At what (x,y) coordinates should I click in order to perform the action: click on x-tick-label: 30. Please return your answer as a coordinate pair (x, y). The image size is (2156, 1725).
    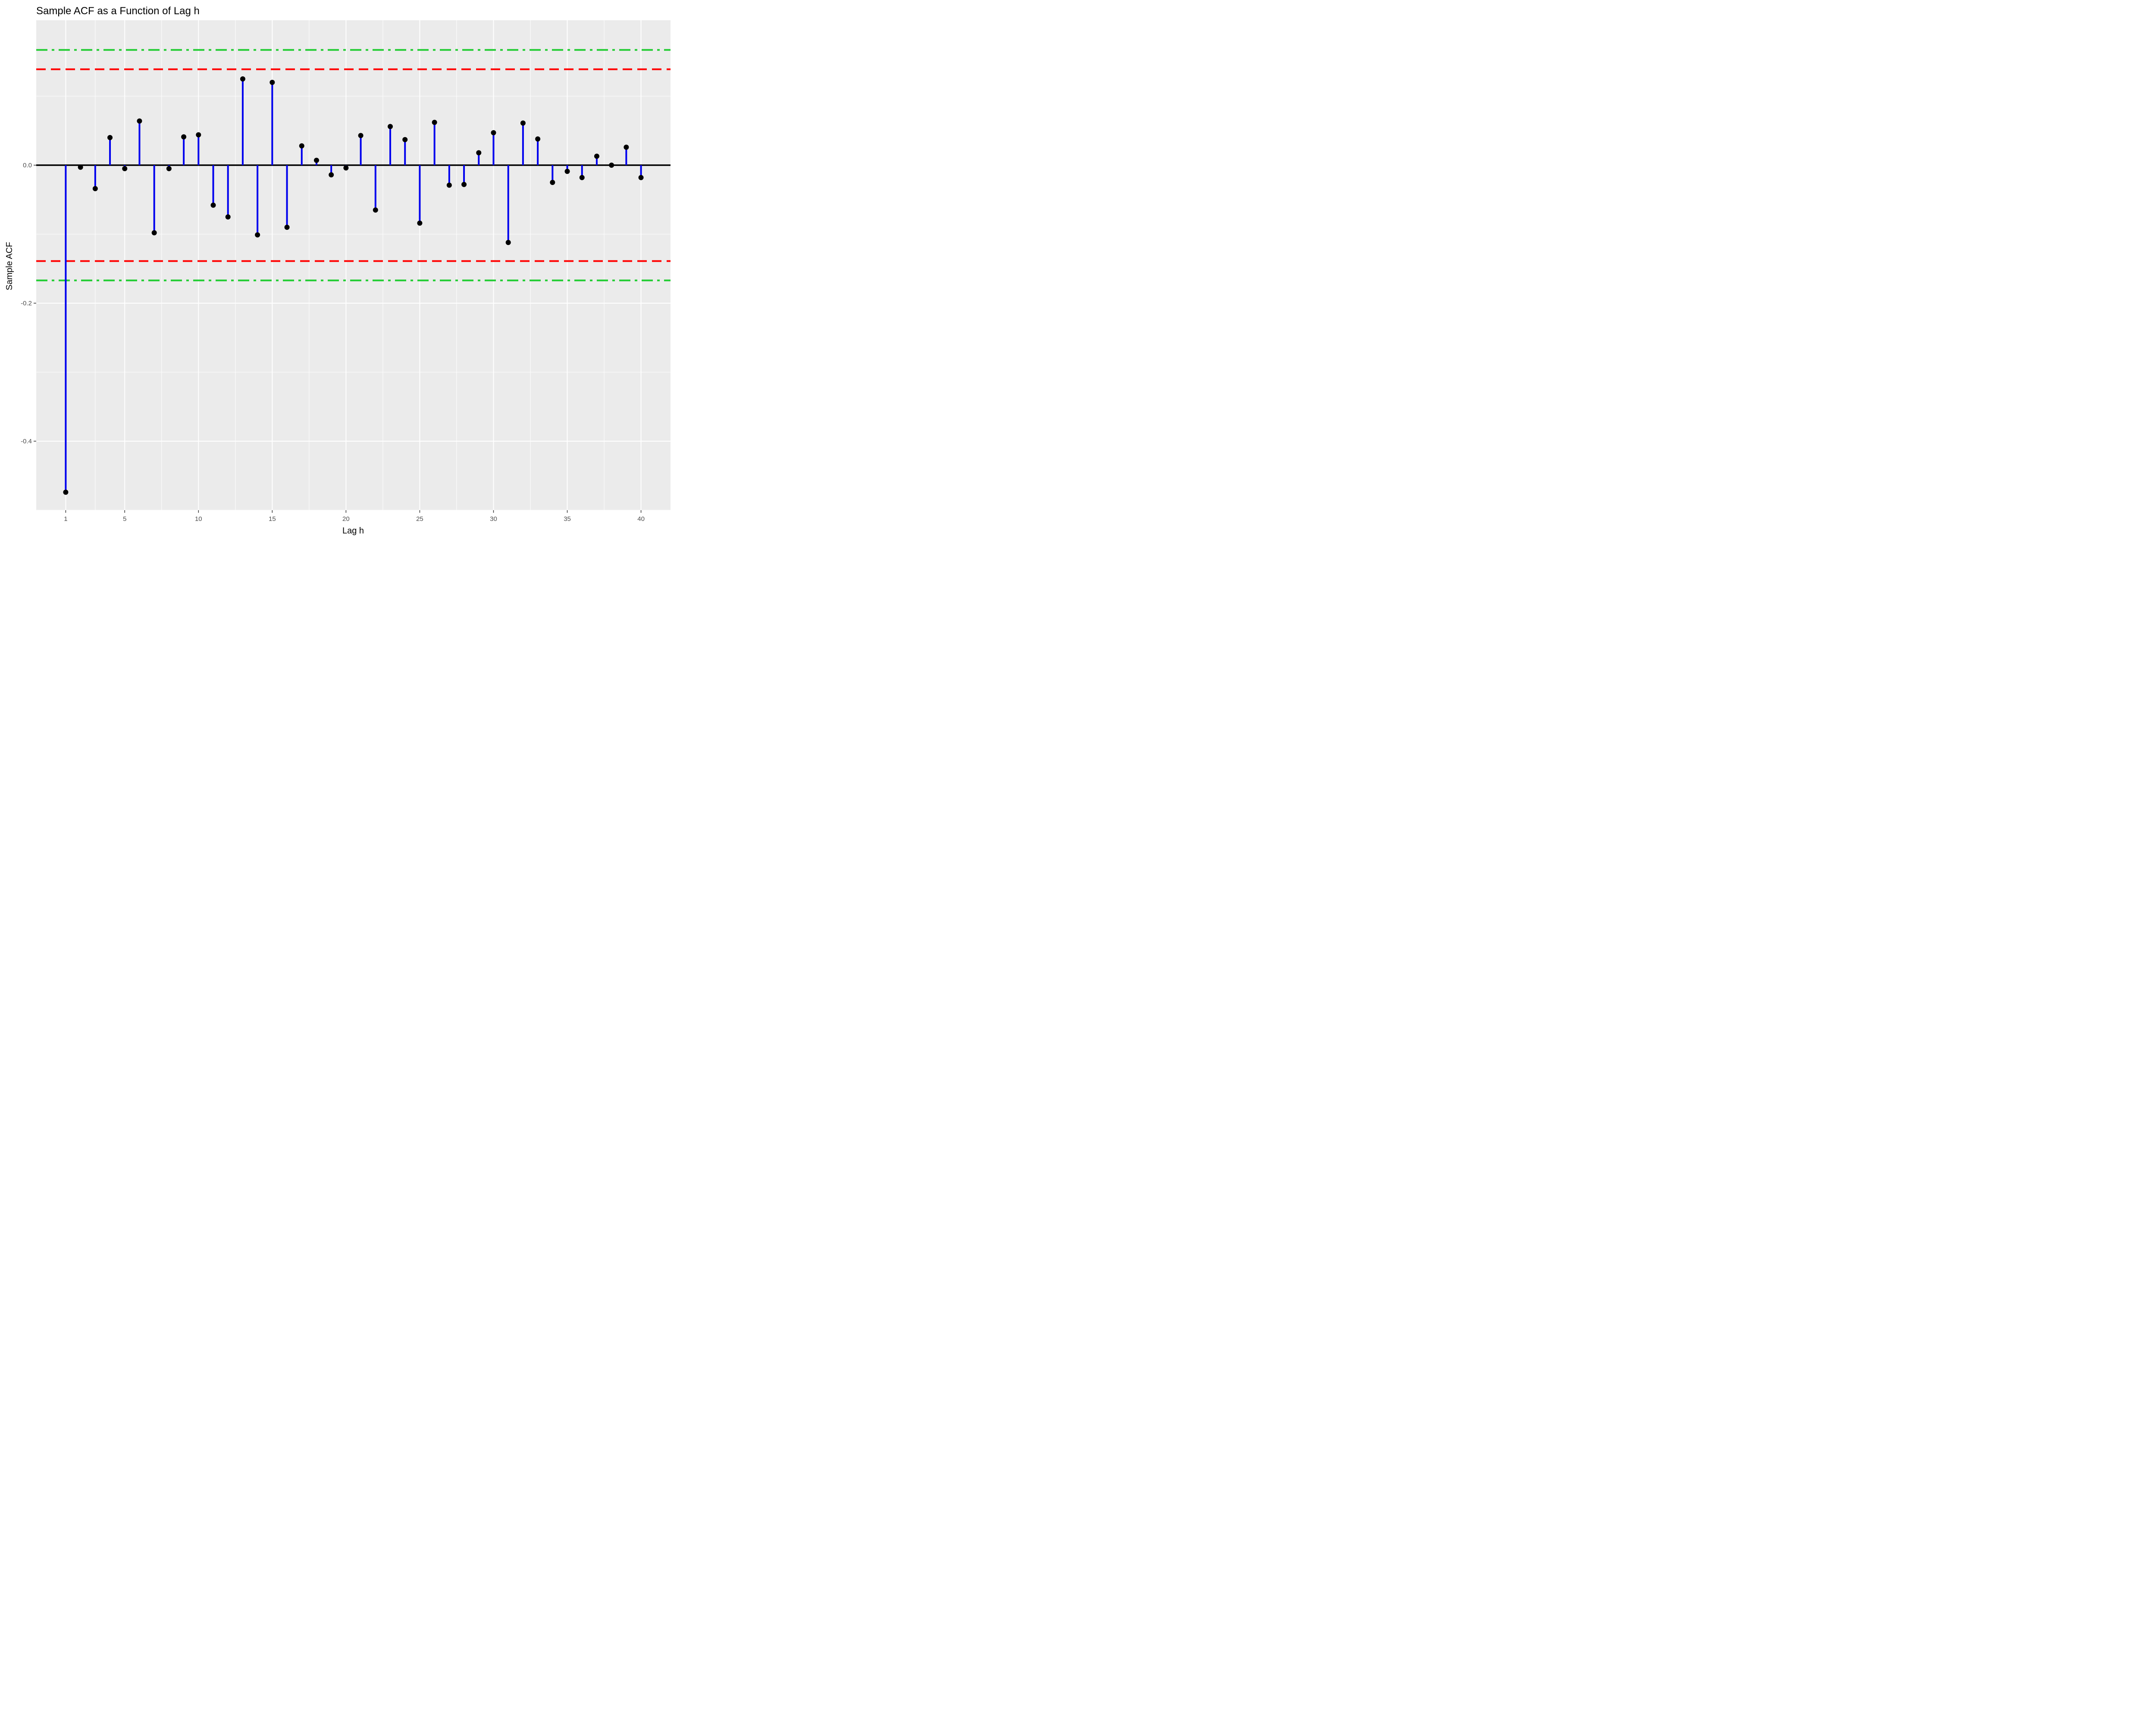
    Looking at the image, I should click on (493, 519).